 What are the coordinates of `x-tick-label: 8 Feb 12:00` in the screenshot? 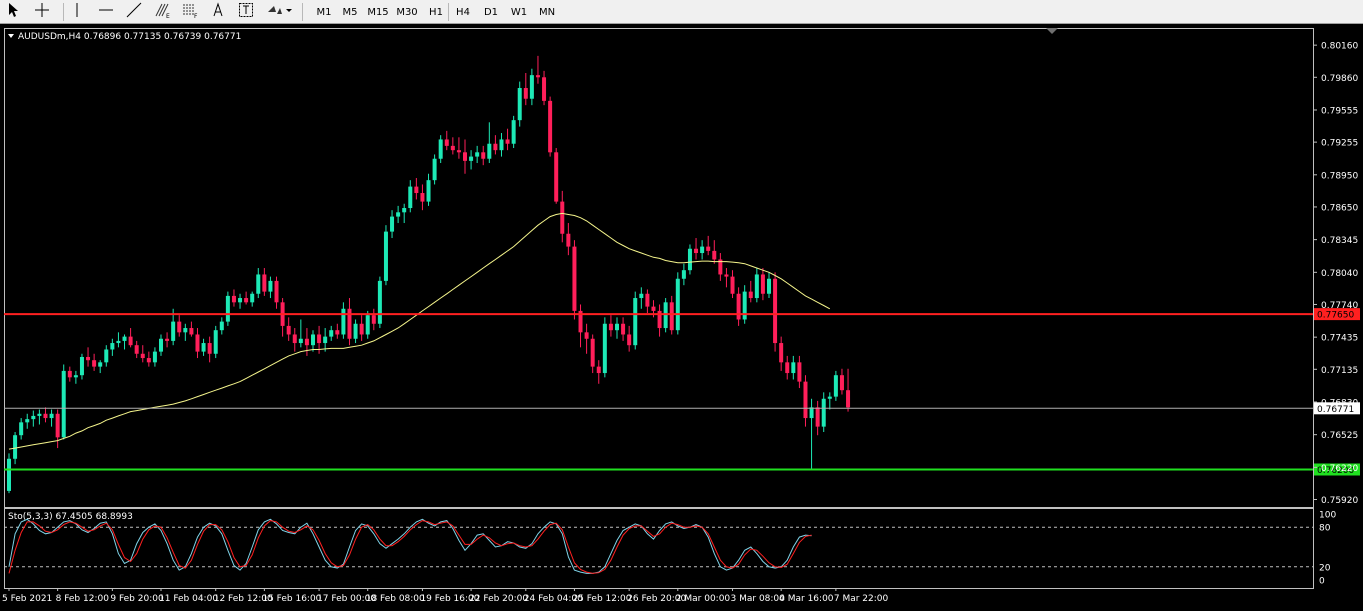 It's located at (83, 599).